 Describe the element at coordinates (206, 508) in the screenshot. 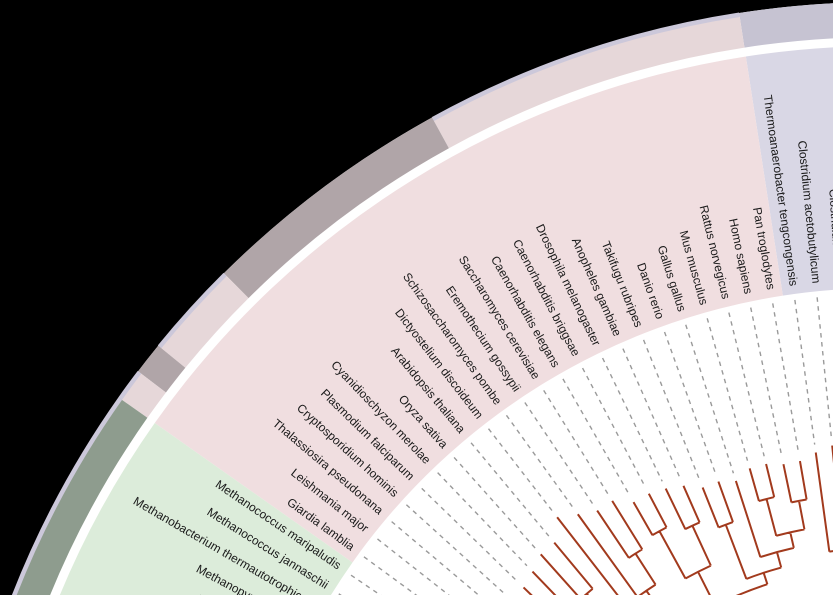

I see `sector-archaea` at that location.